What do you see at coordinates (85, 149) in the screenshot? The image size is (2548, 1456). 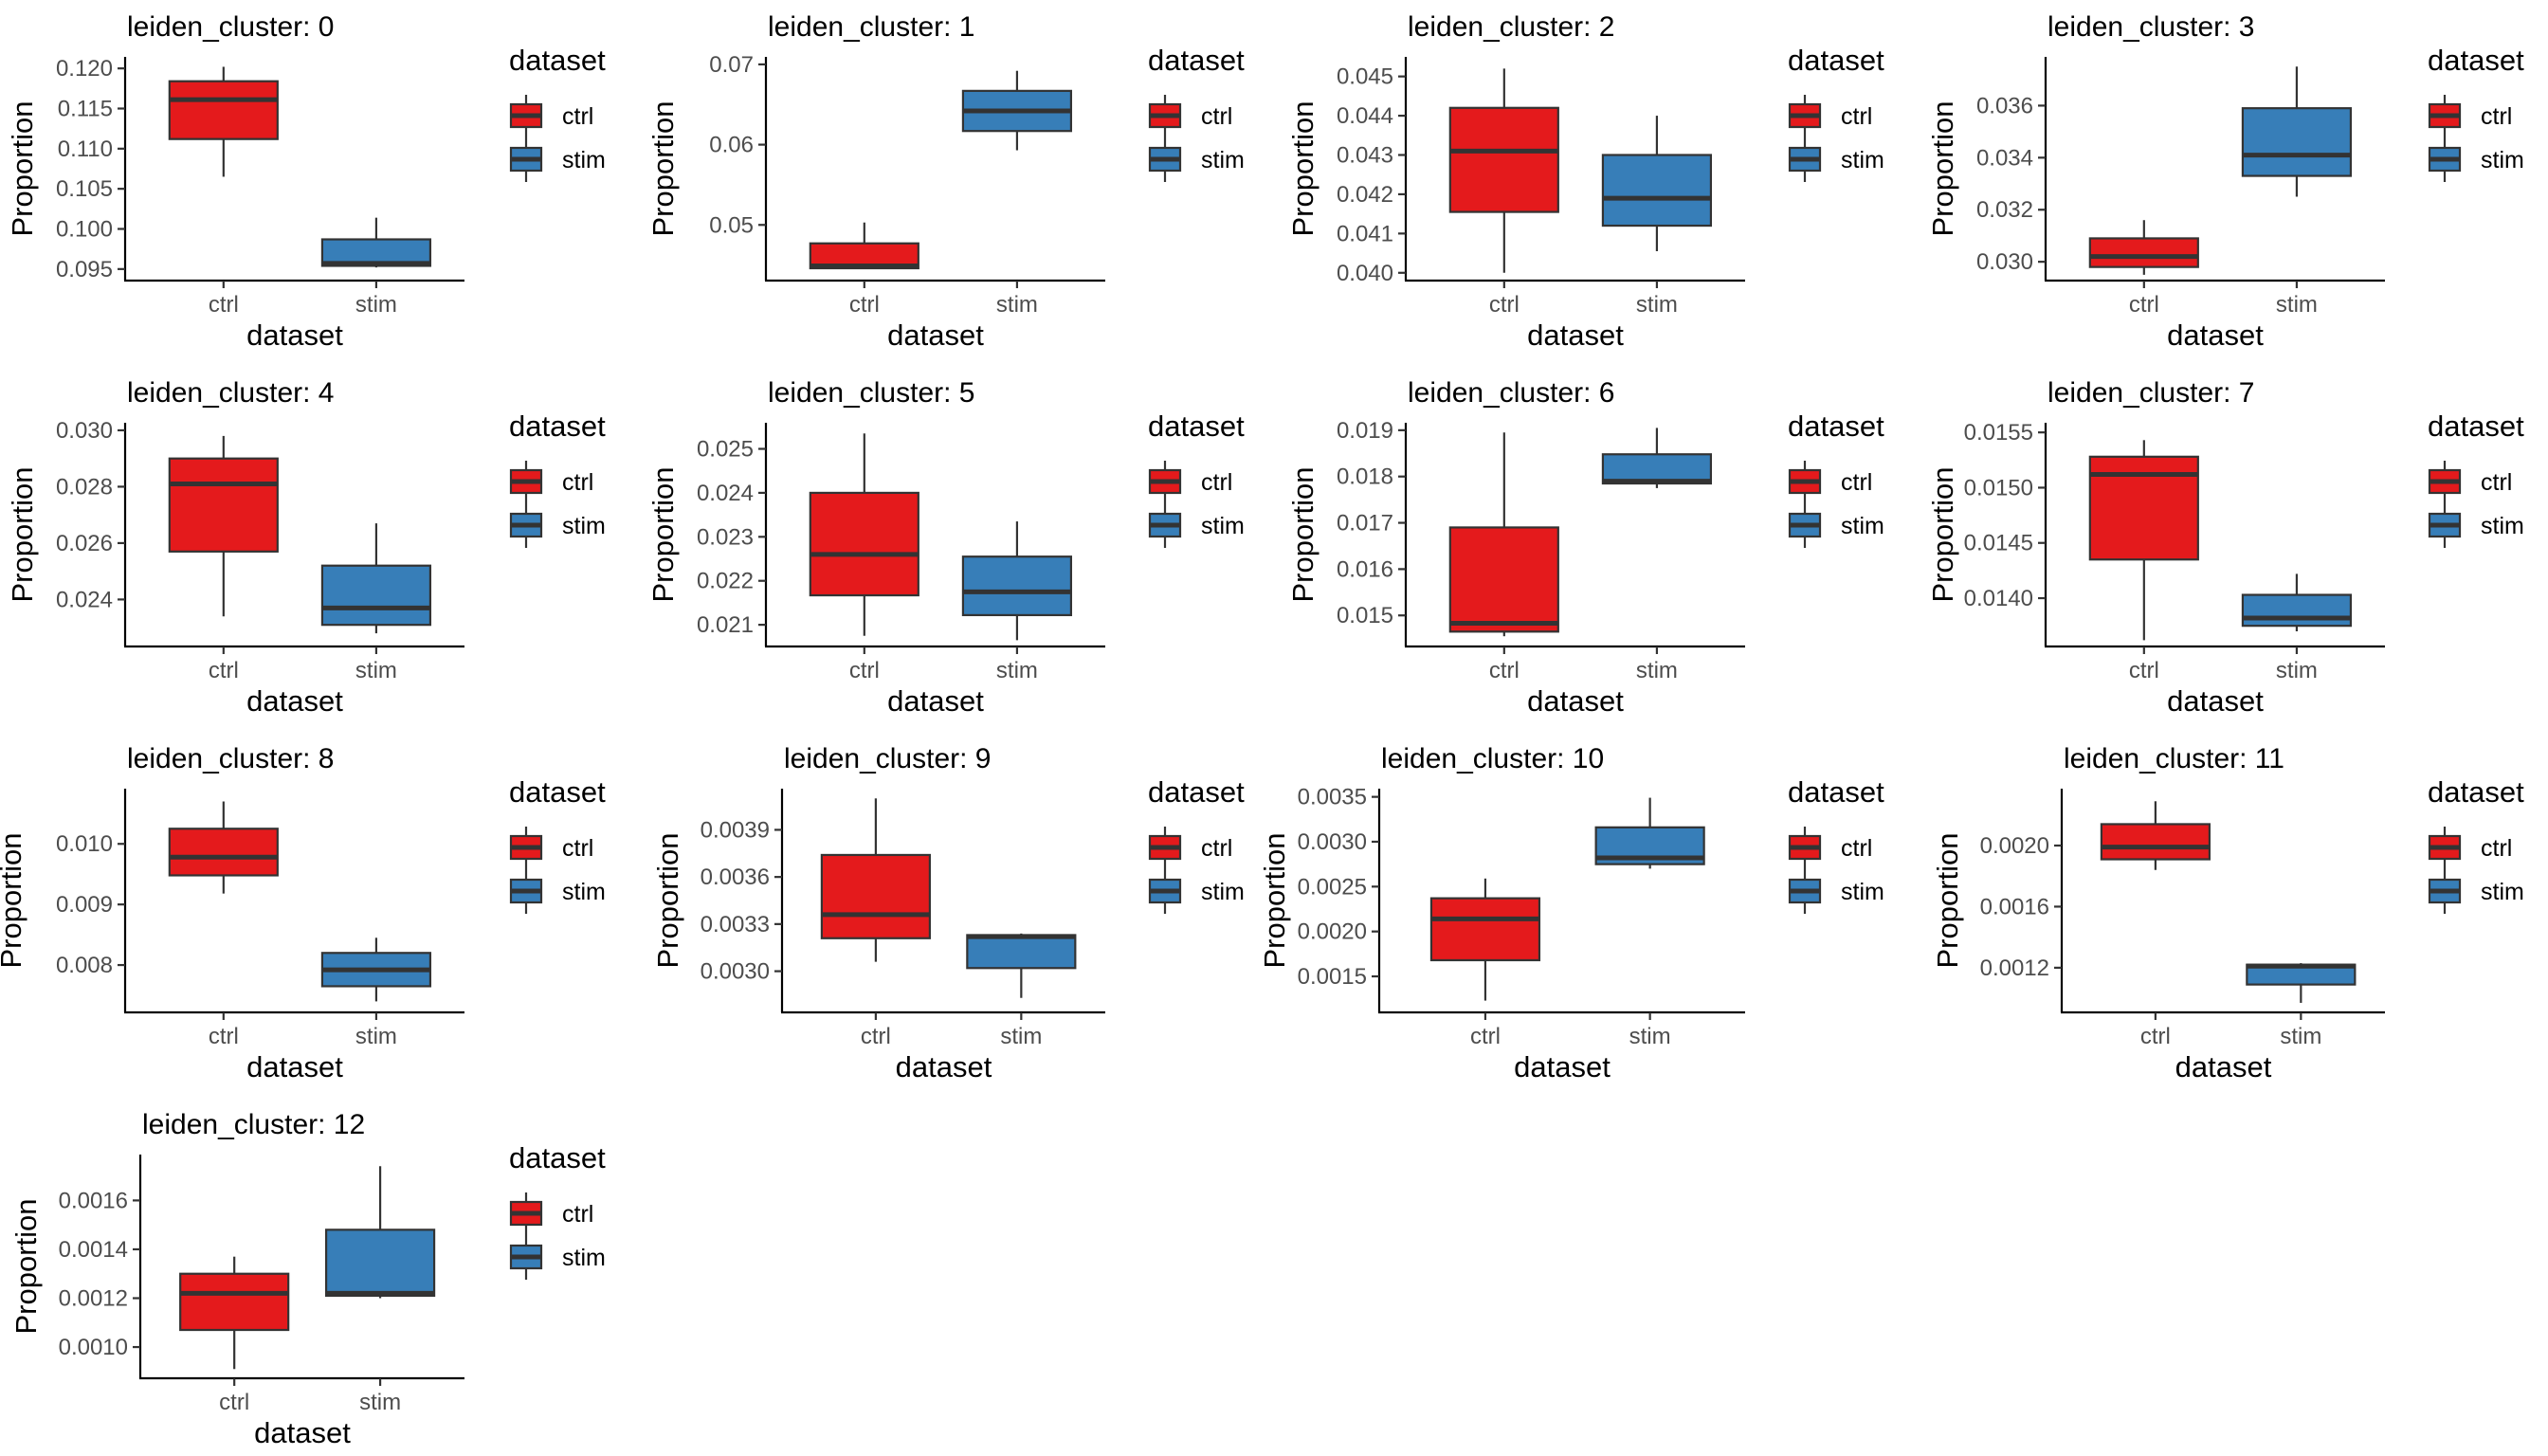 I see `y-tick-label: 0.110` at bounding box center [85, 149].